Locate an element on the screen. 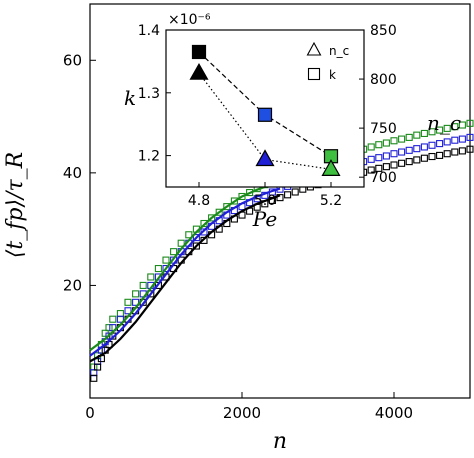 The height and width of the screenshot is (458, 474). legend-marker-square is located at coordinates (314, 74).